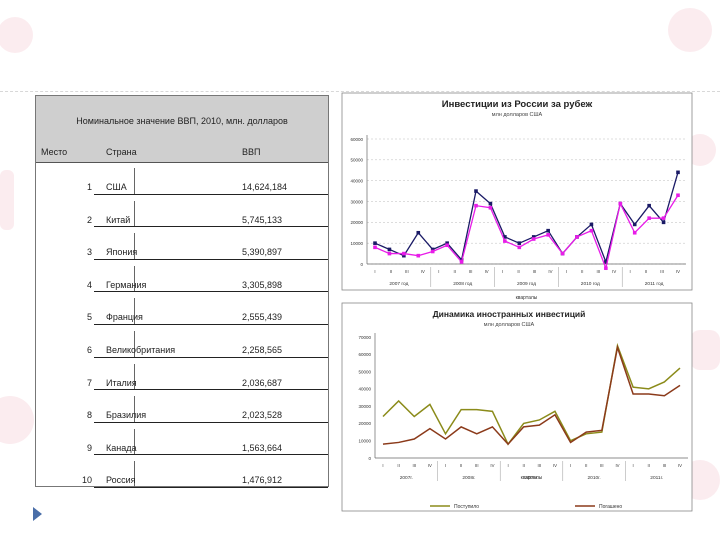 The height and width of the screenshot is (540, 720). What do you see at coordinates (356, 180) in the screenshot?
I see `y-tick-label: 40000` at bounding box center [356, 180].